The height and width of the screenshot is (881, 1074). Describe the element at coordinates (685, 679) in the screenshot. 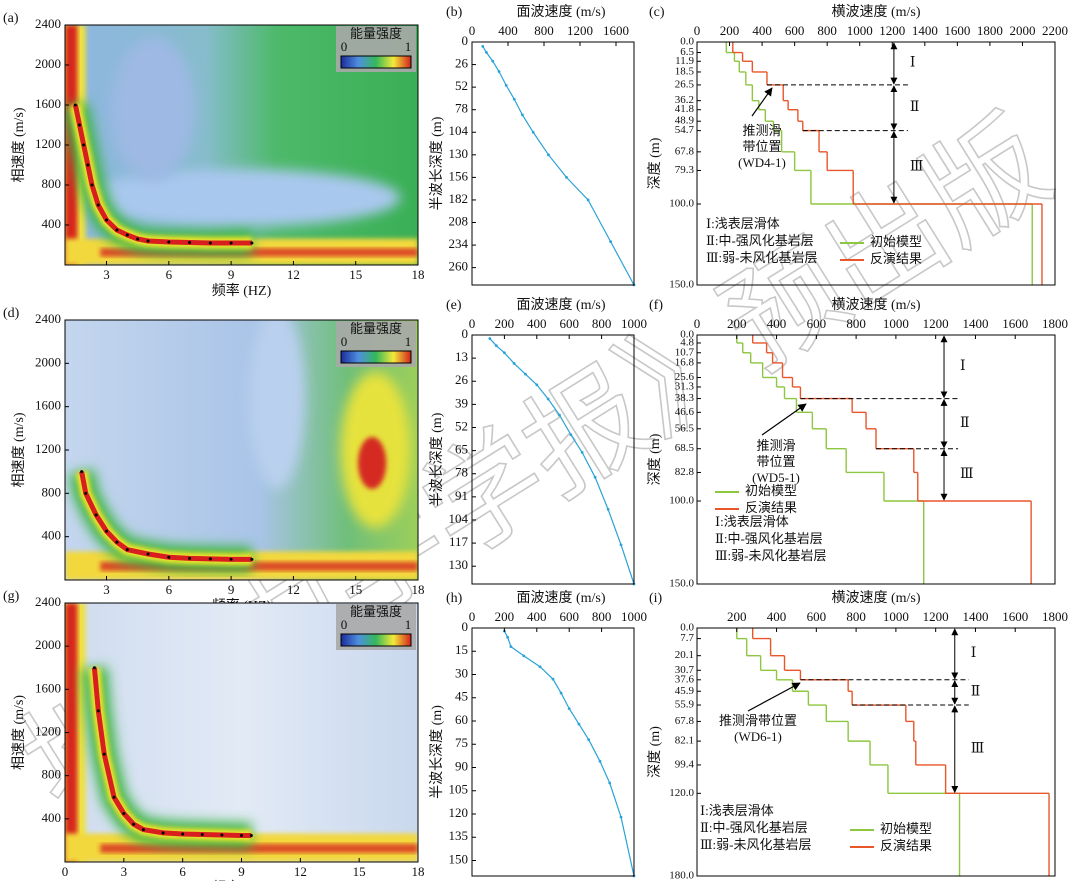

I see `y-tick-label: 37.6` at that location.